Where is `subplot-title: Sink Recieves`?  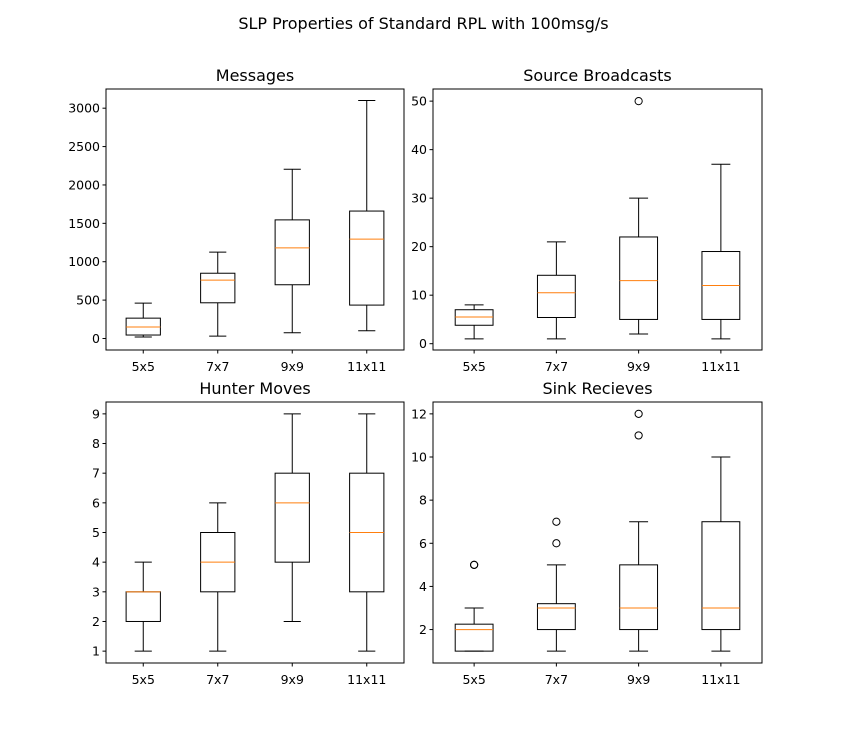
subplot-title: Sink Recieves is located at coordinates (597, 388).